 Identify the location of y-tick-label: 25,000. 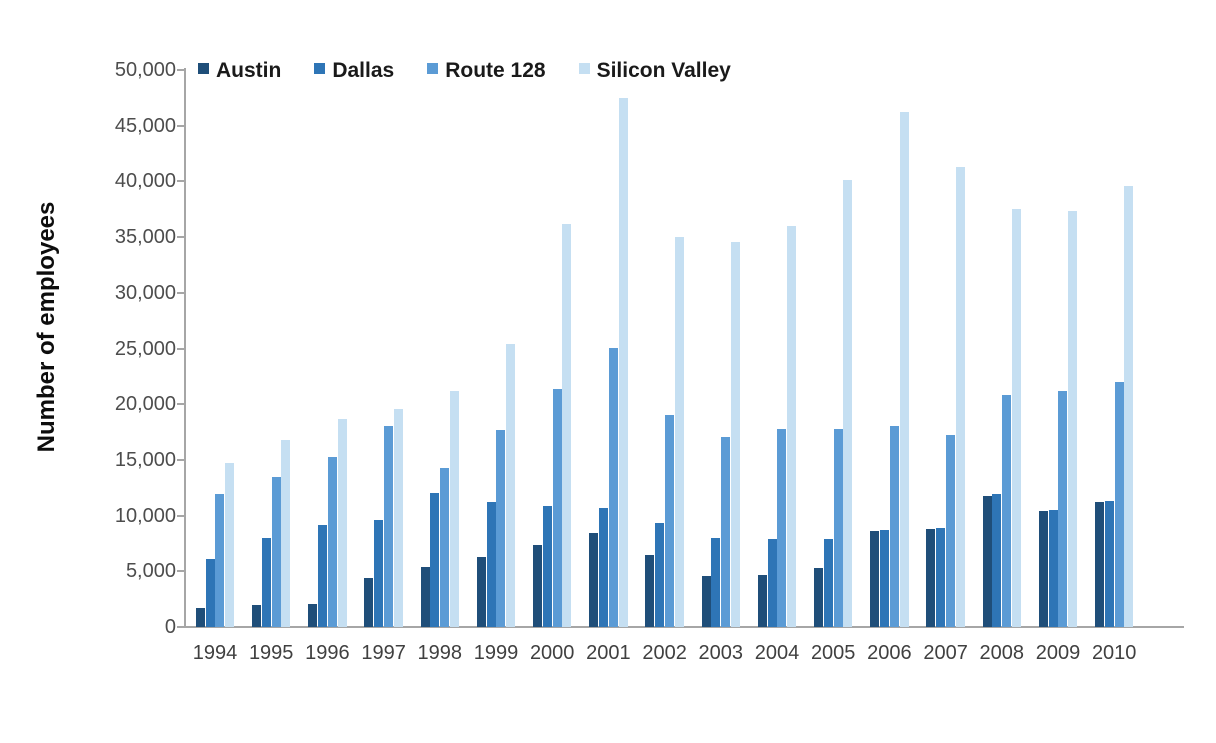
(145, 348).